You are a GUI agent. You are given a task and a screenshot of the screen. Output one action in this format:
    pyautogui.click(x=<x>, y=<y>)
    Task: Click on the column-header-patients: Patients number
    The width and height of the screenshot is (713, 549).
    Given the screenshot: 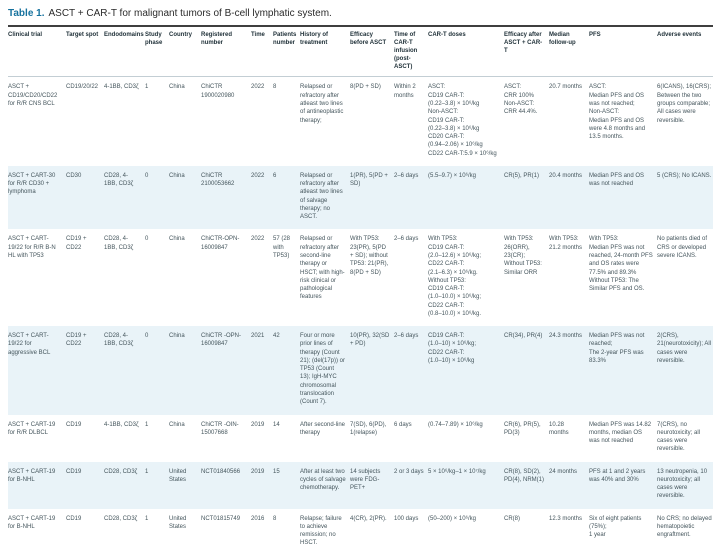 What is the action you would take?
    pyautogui.click(x=286, y=52)
    